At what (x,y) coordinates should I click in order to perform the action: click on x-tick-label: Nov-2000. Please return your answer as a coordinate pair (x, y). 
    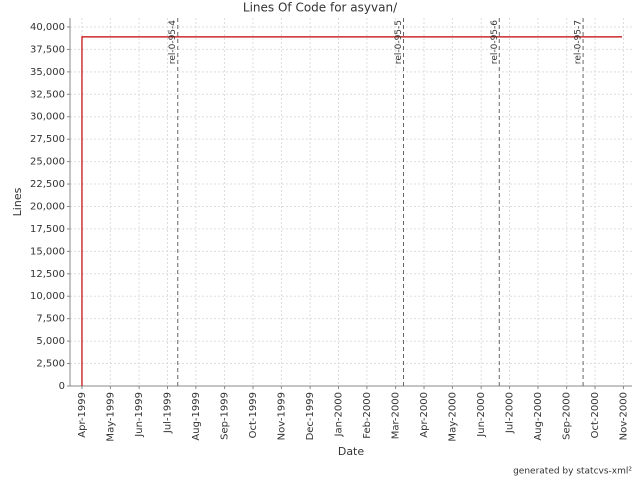
    Looking at the image, I should click on (623, 416).